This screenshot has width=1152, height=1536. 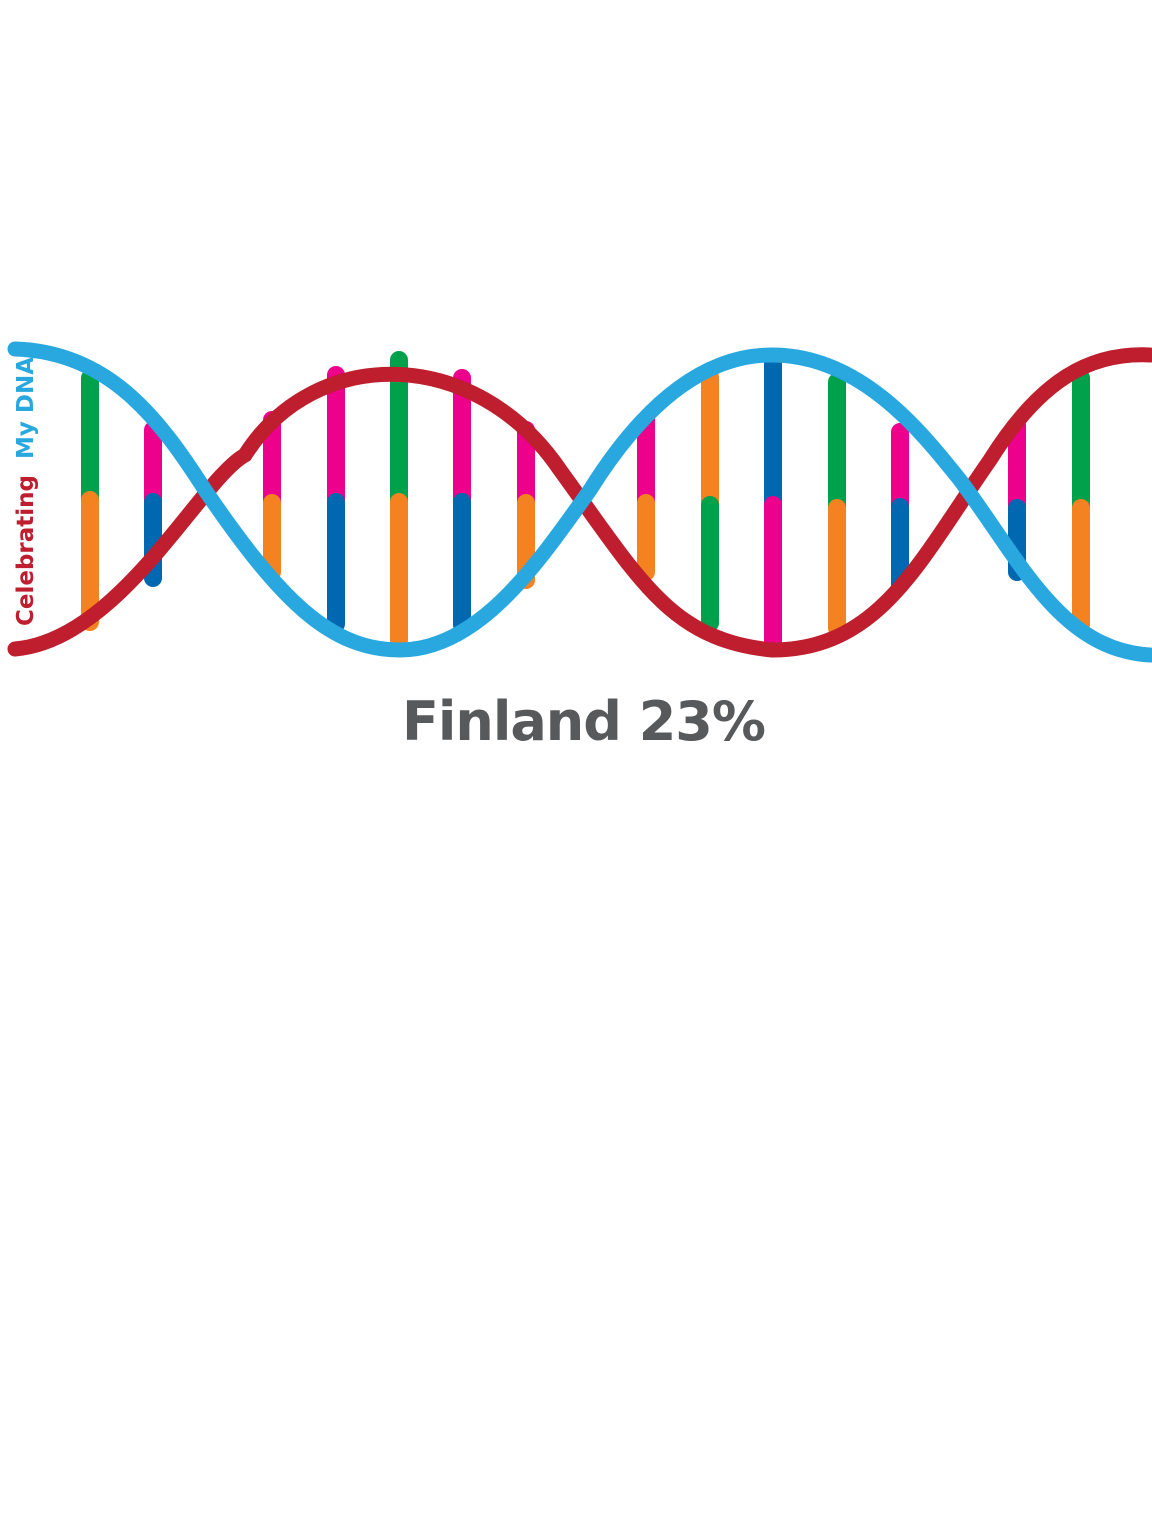 I want to click on country-name: Finland, so click(x=512, y=721).